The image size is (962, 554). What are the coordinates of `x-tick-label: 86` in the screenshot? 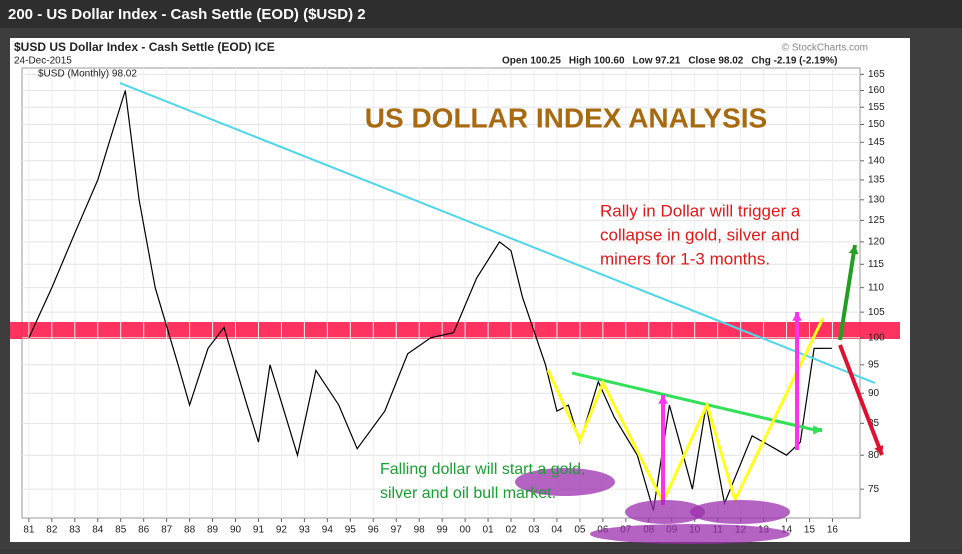 It's located at (144, 530).